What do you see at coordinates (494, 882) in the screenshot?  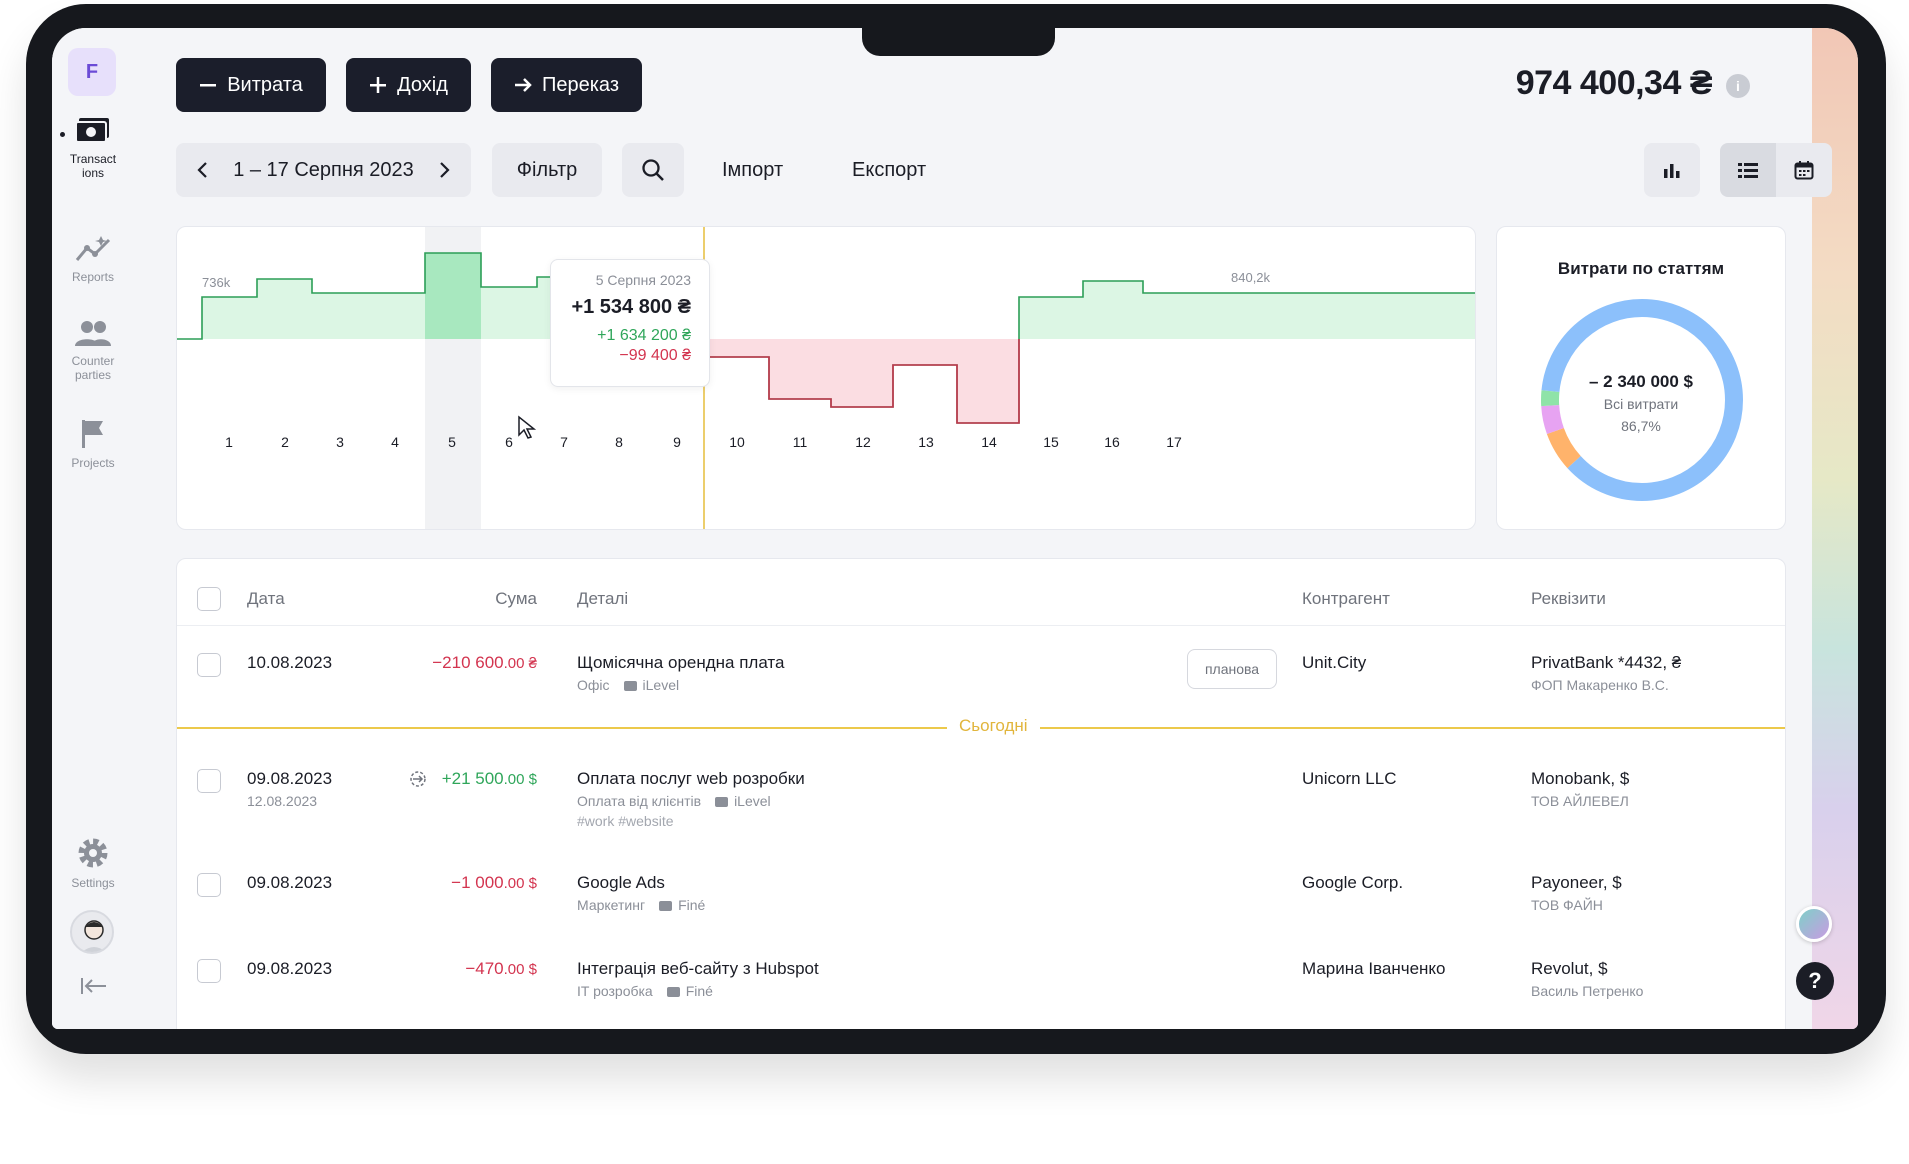 I see `row-amount: −1 000.00 $` at bounding box center [494, 882].